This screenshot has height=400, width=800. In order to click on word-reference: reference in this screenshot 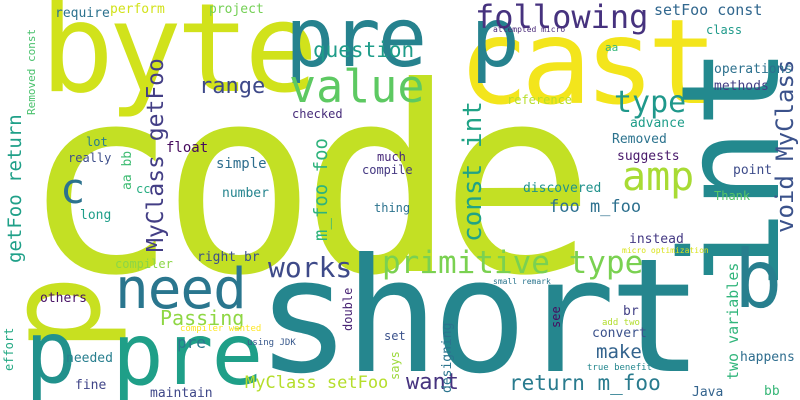, I will do `click(540, 100)`.